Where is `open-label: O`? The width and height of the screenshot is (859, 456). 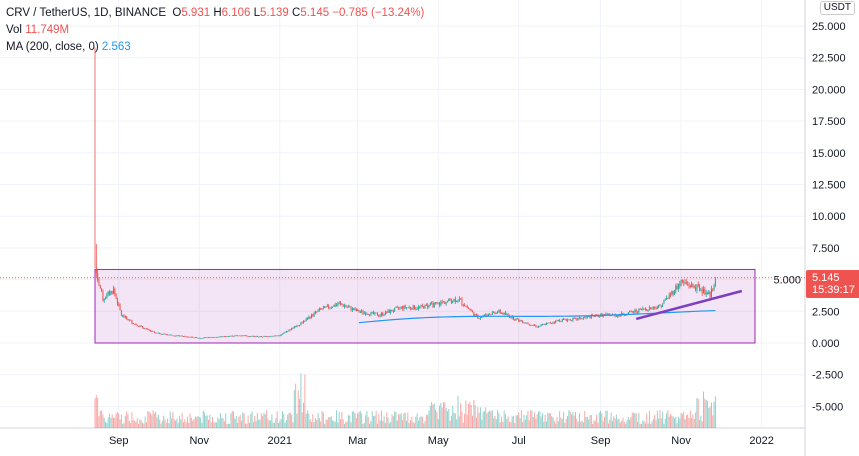 open-label: O is located at coordinates (177, 13).